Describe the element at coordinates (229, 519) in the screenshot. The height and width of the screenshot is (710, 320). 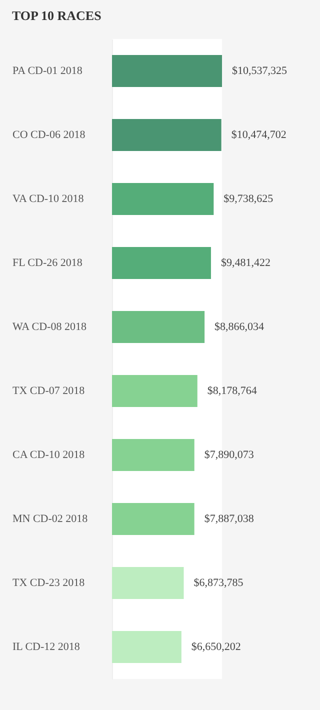
I see `data-label: $7,887,038` at that location.